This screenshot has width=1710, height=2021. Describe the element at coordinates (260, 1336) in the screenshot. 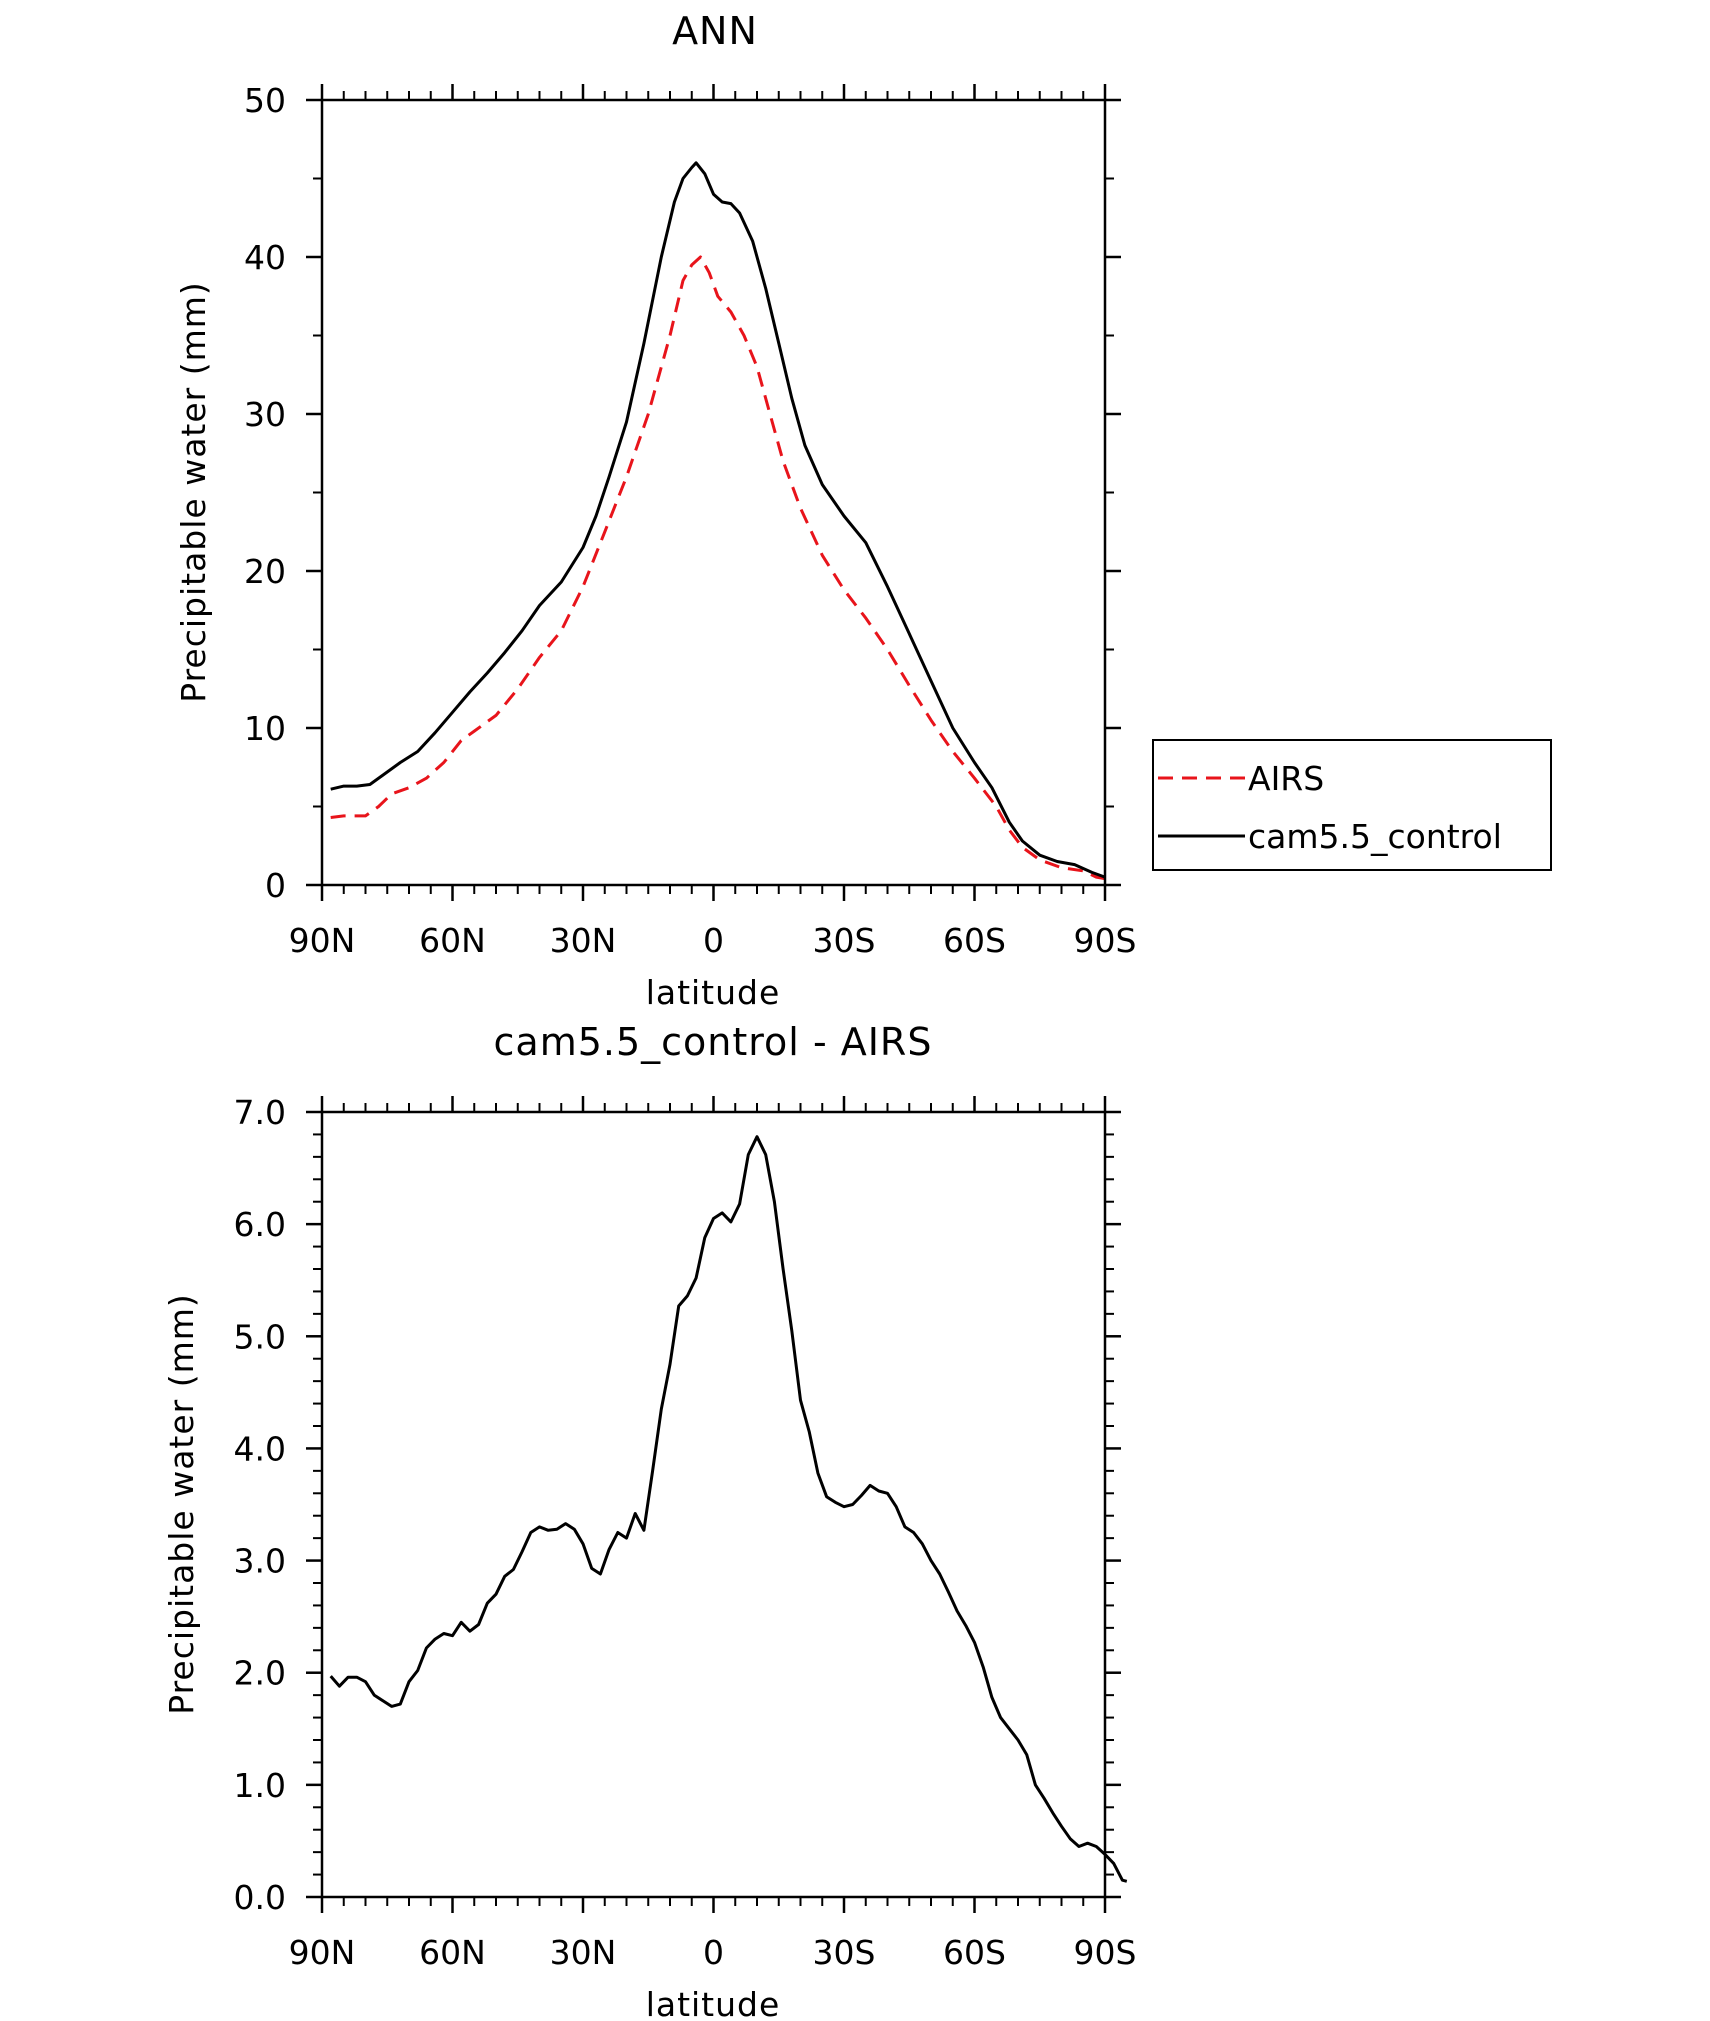

I see `y-tick-label: 5.0` at that location.